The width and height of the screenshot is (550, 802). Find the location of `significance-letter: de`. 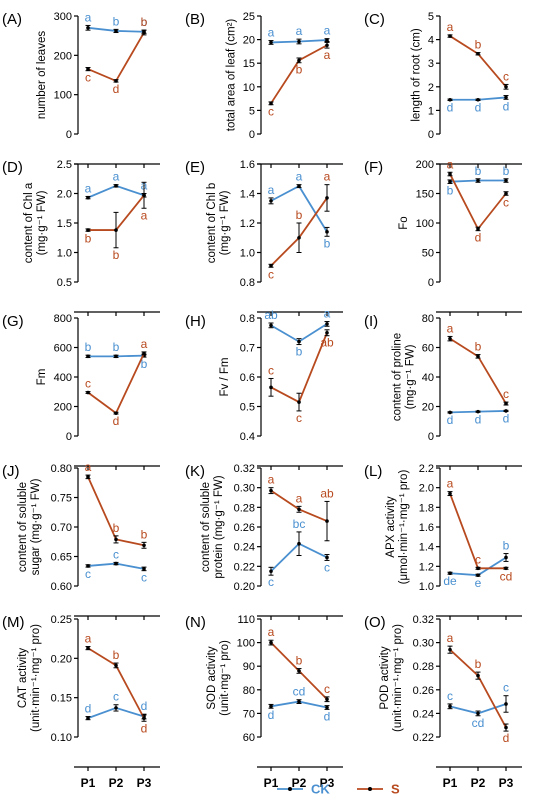

significance-letter: de is located at coordinates (450, 581).